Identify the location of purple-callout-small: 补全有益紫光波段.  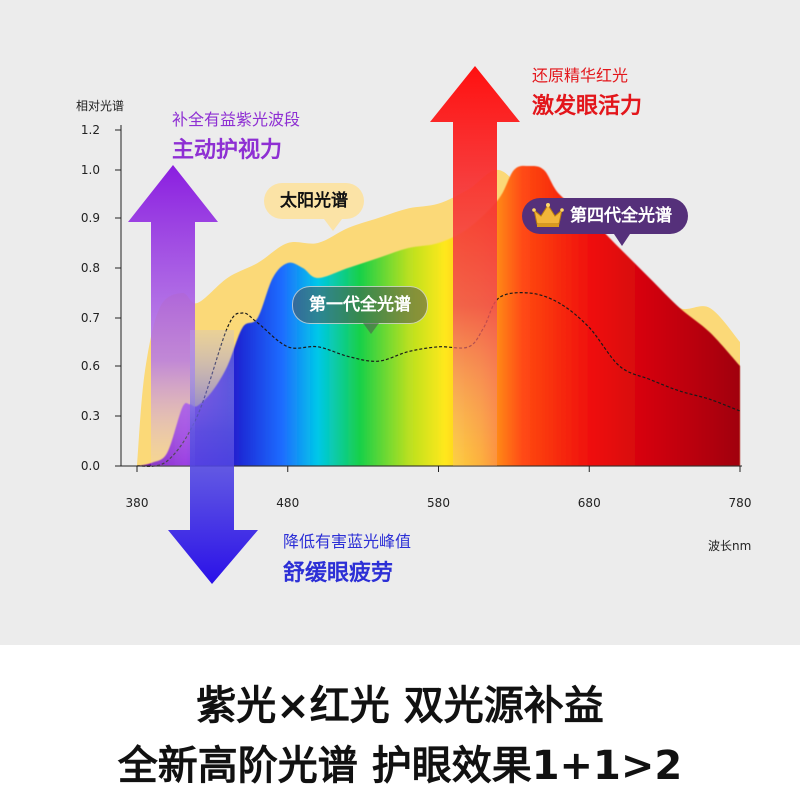
(236, 119).